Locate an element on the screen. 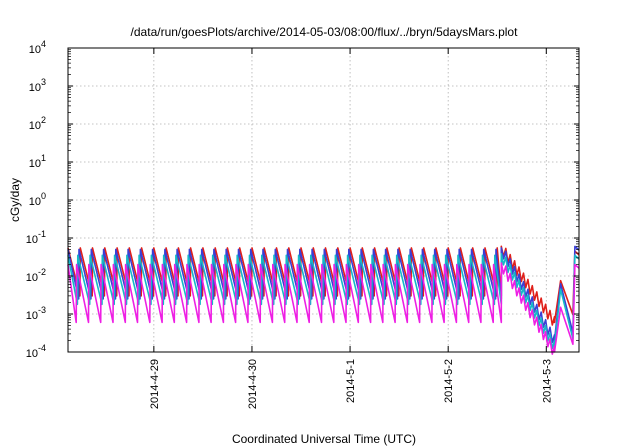 The height and width of the screenshot is (448, 640). x-axis-title: Coordinated Universal Time (UTC) is located at coordinates (324, 439).